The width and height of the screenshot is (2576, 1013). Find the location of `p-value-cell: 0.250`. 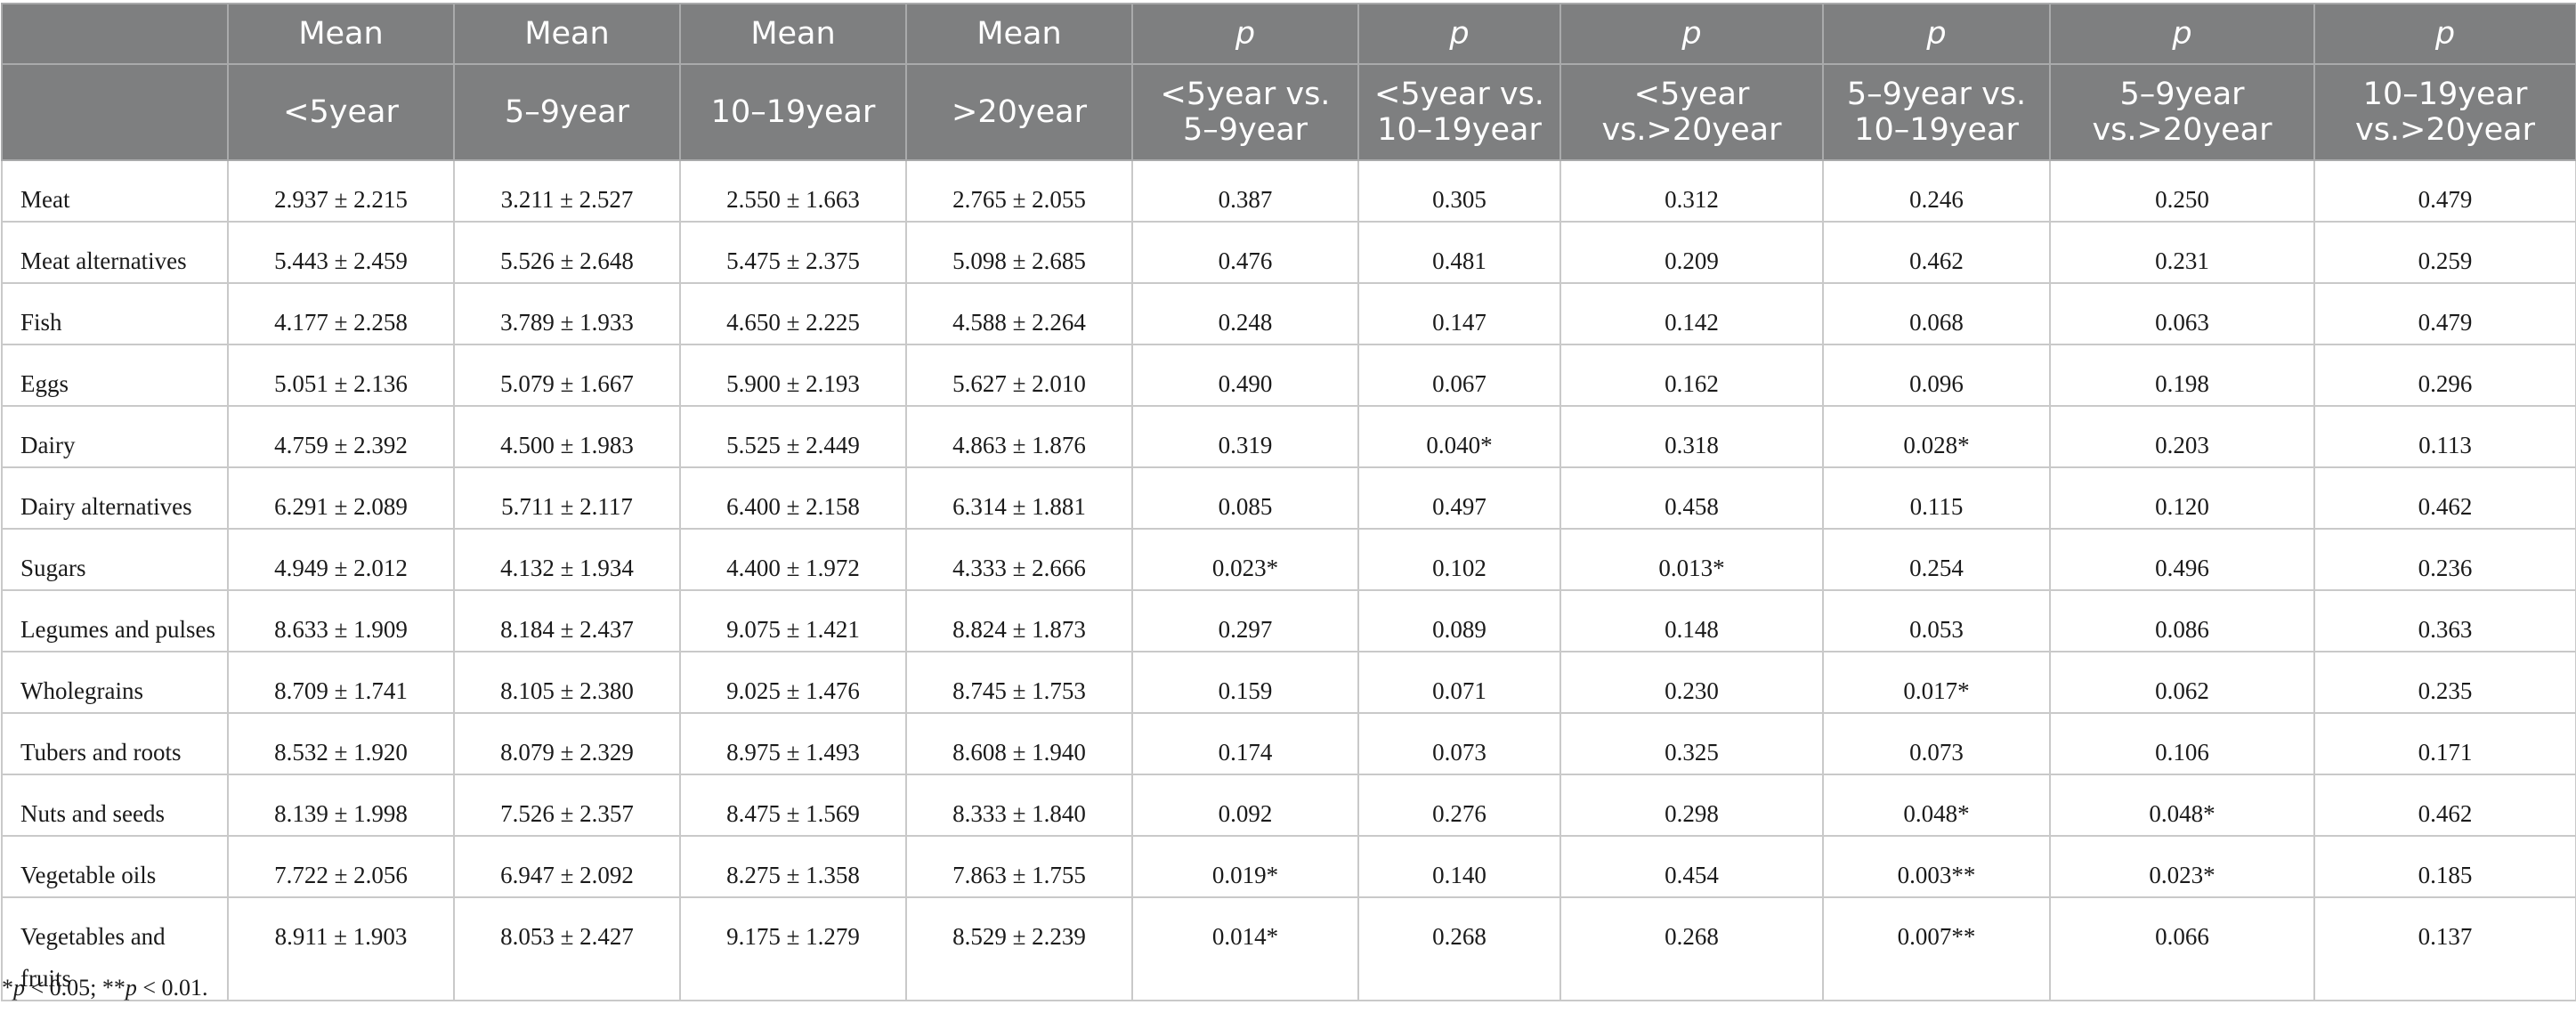

p-value-cell: 0.250 is located at coordinates (2182, 191).